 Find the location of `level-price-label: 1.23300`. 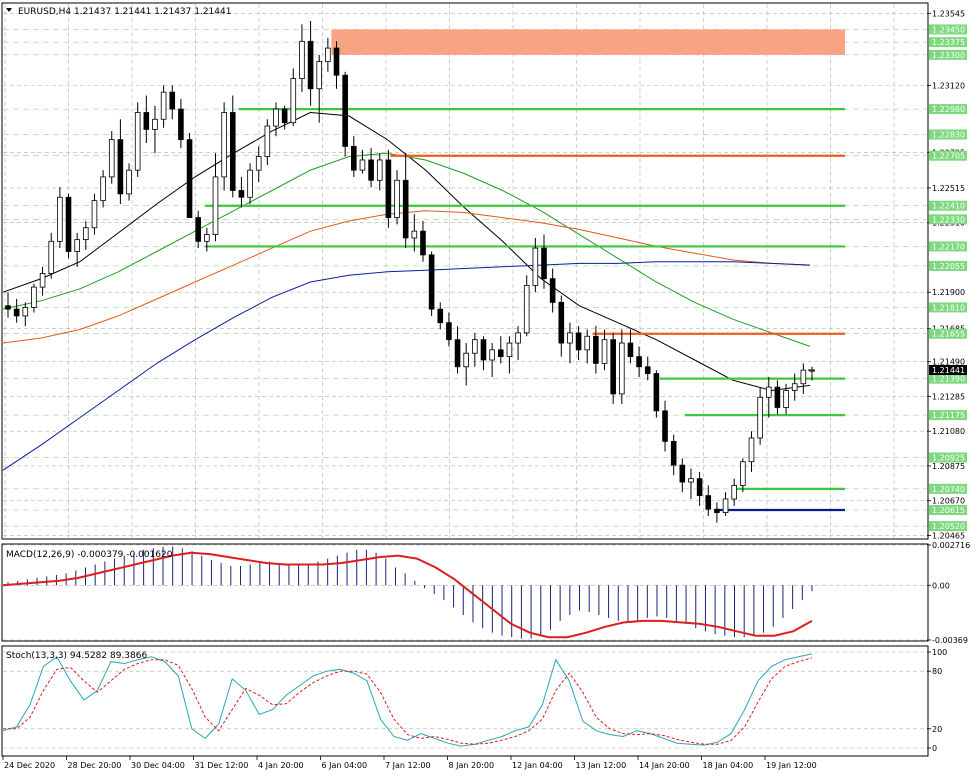

level-price-label: 1.23300 is located at coordinates (948, 55).